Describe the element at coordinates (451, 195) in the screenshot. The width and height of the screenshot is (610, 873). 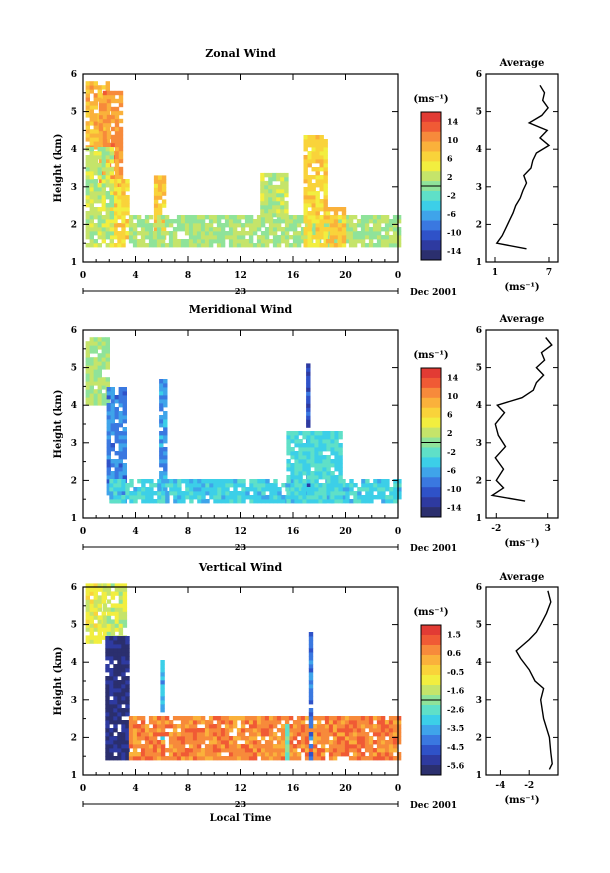
I see `colorbar-tick-label: -2` at that location.